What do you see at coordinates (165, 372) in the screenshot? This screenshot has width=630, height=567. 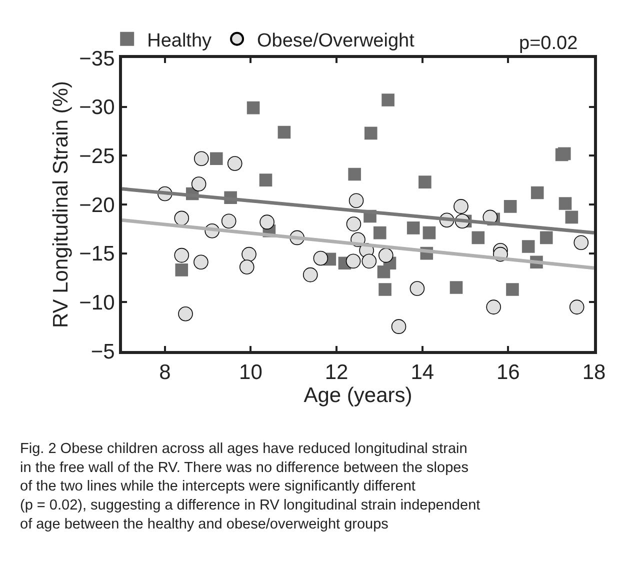 I see `x-tick-label: 8` at bounding box center [165, 372].